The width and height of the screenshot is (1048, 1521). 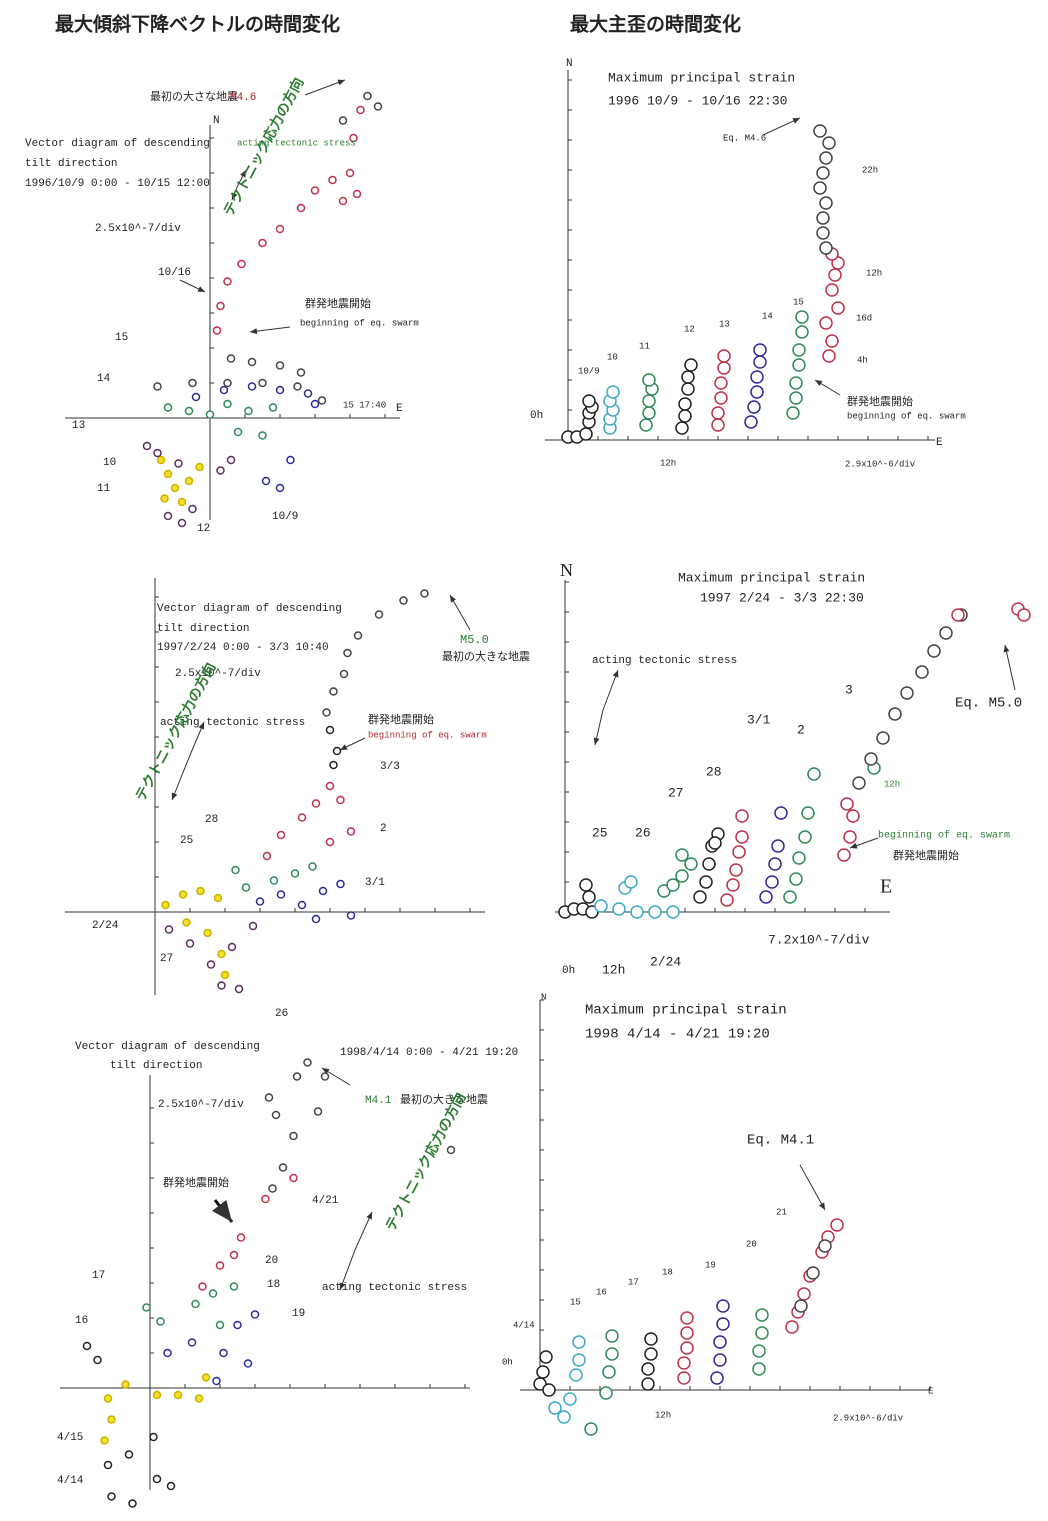 I want to click on annotation: M4.1, so click(x=378, y=1101).